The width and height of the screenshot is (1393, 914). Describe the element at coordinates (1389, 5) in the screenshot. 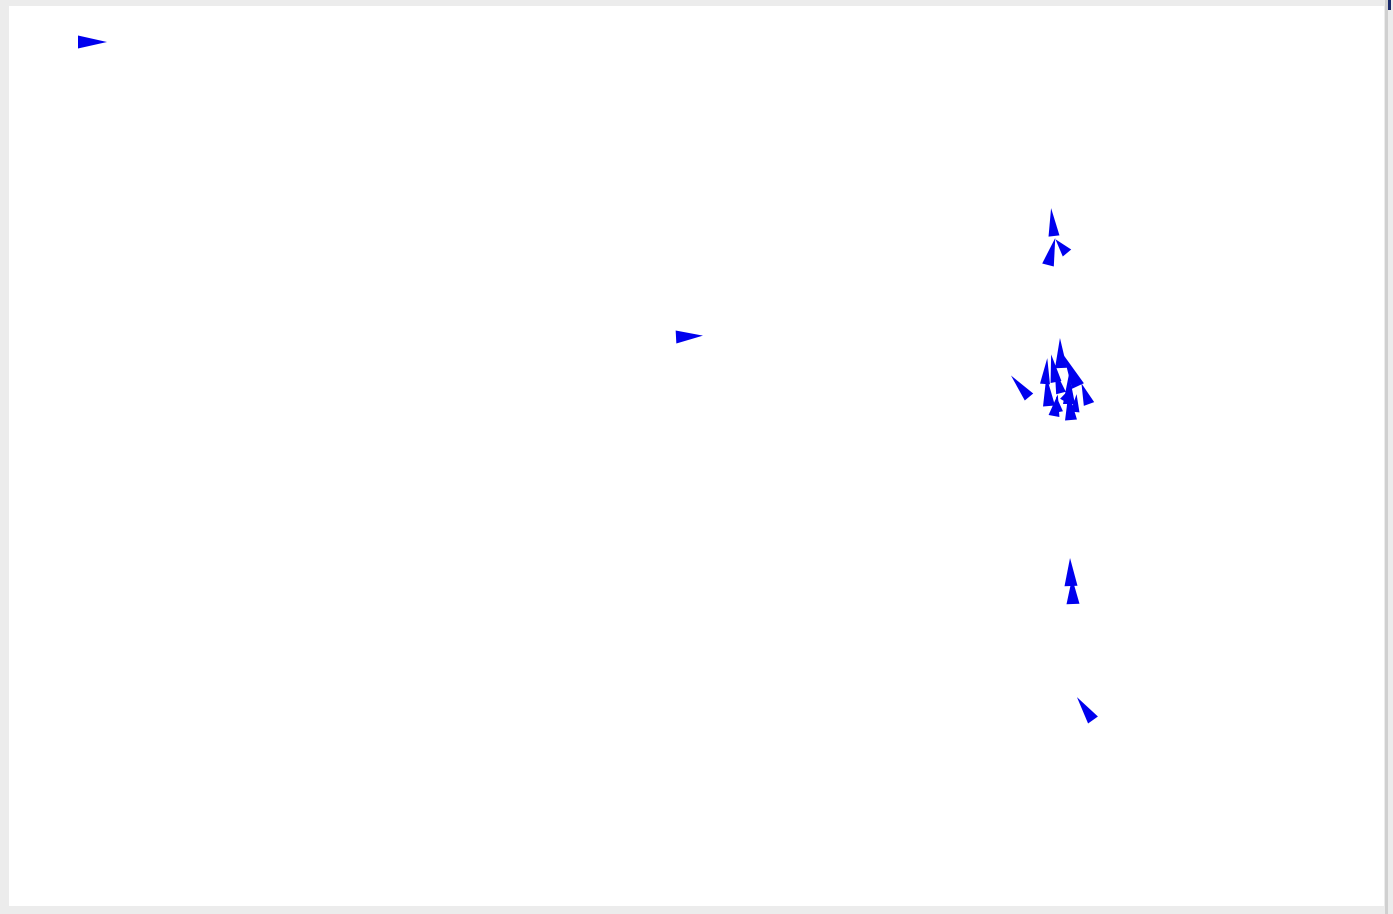

I see `scrollbar-thumb` at that location.